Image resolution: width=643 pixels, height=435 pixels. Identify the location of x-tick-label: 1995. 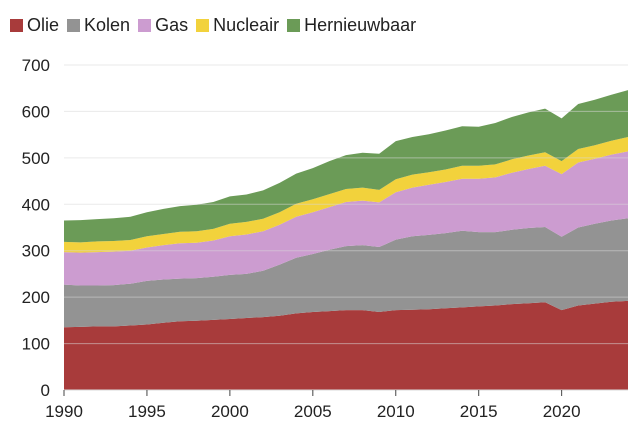
(147, 411).